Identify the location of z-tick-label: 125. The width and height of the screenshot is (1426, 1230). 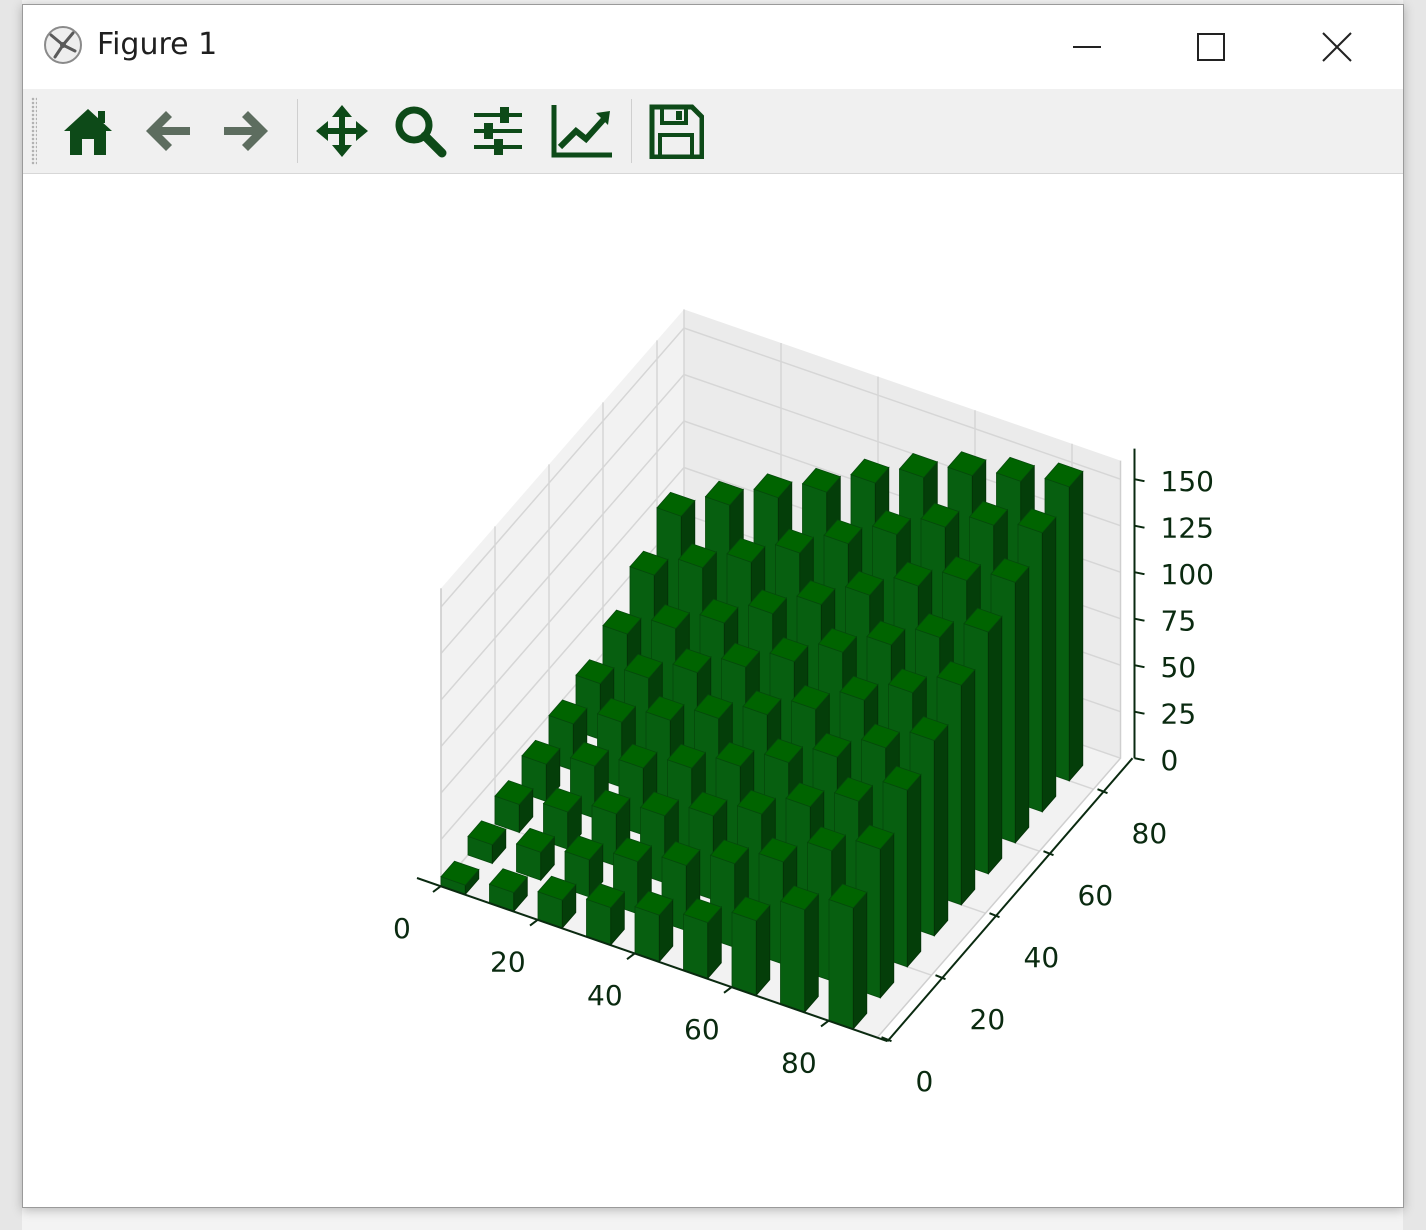
(1187, 528).